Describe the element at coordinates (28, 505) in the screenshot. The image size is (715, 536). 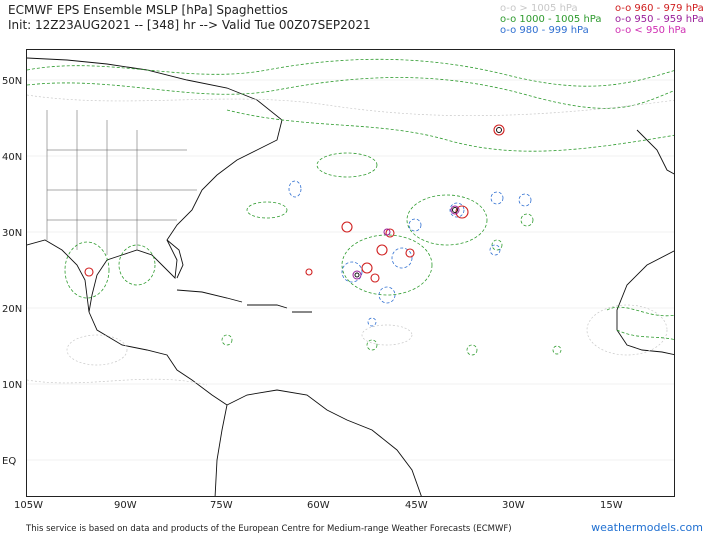
I see `lon-label-105w: 105W` at that location.